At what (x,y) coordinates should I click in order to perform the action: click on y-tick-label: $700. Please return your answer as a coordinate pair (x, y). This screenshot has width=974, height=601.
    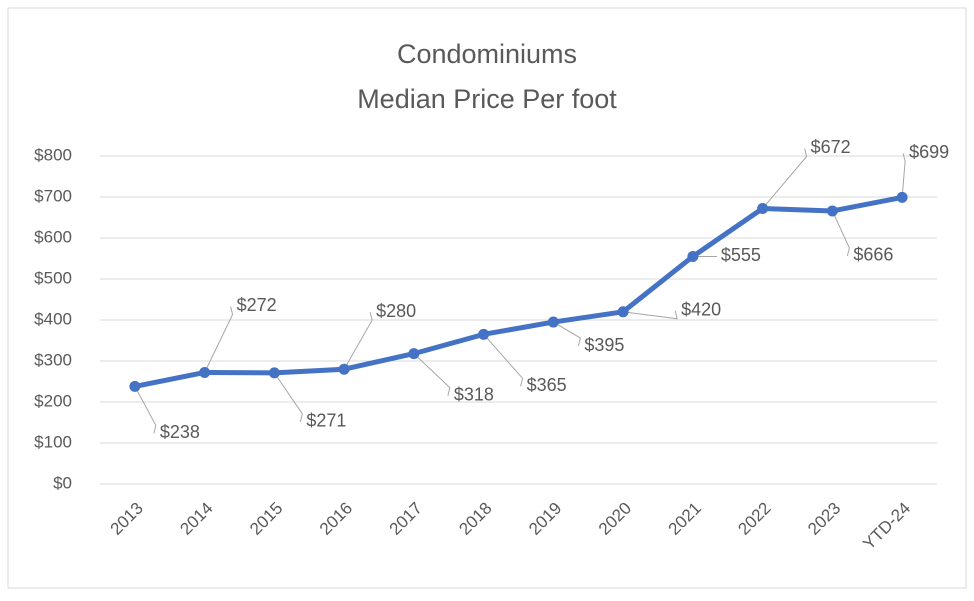
    Looking at the image, I should click on (53, 195).